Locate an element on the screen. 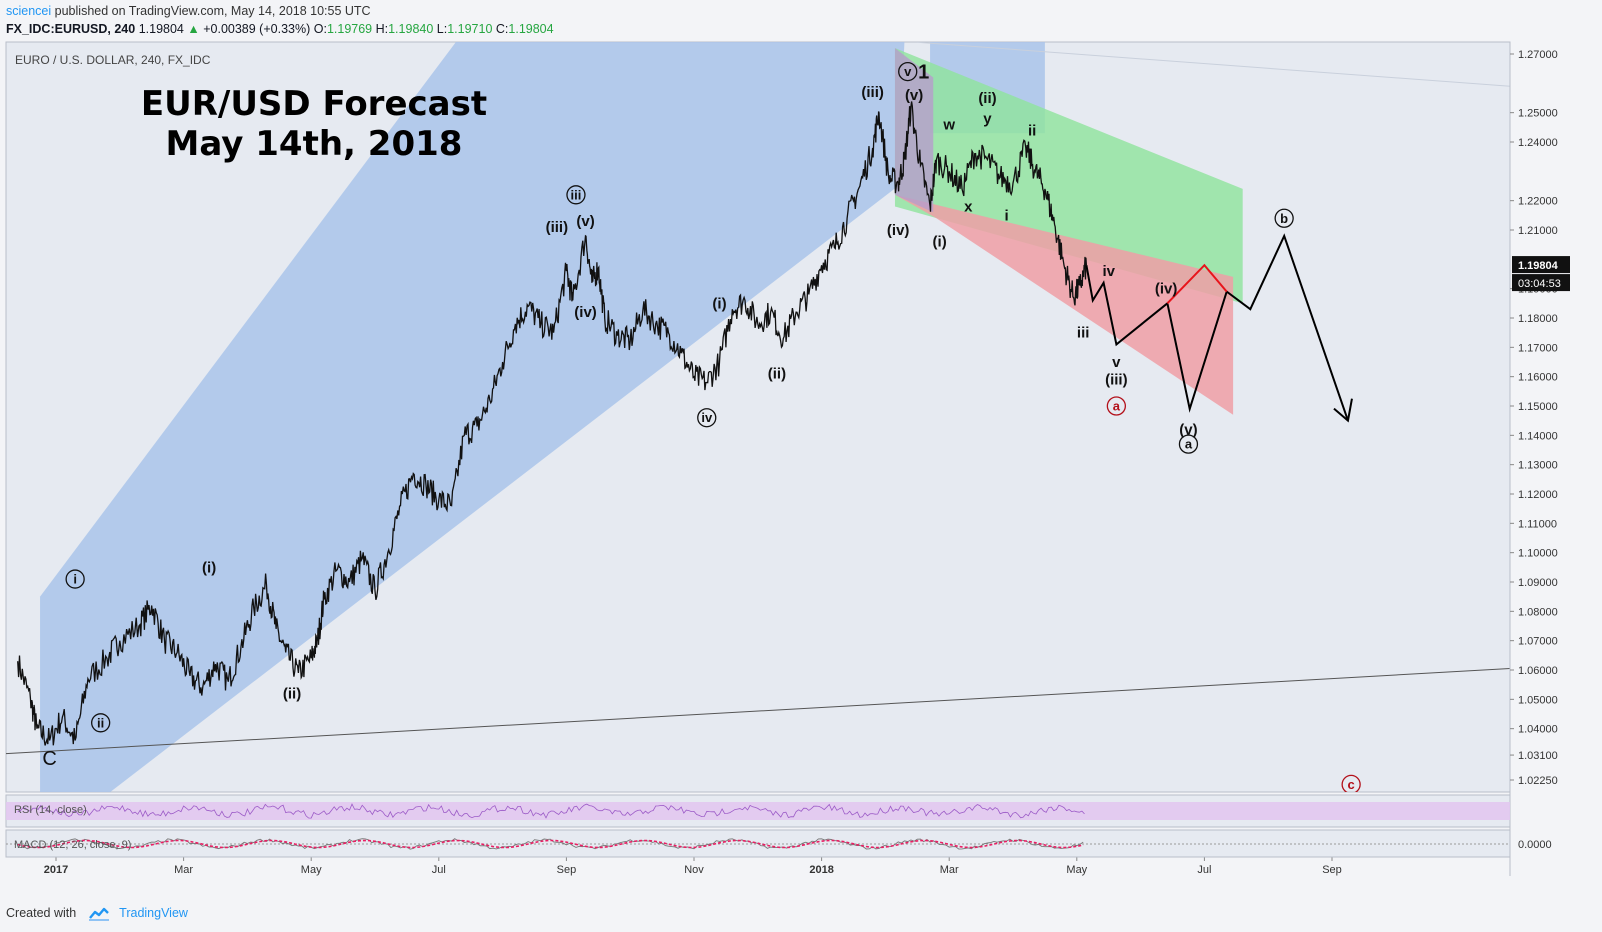  wave-label-10: (i) is located at coordinates (719, 303).